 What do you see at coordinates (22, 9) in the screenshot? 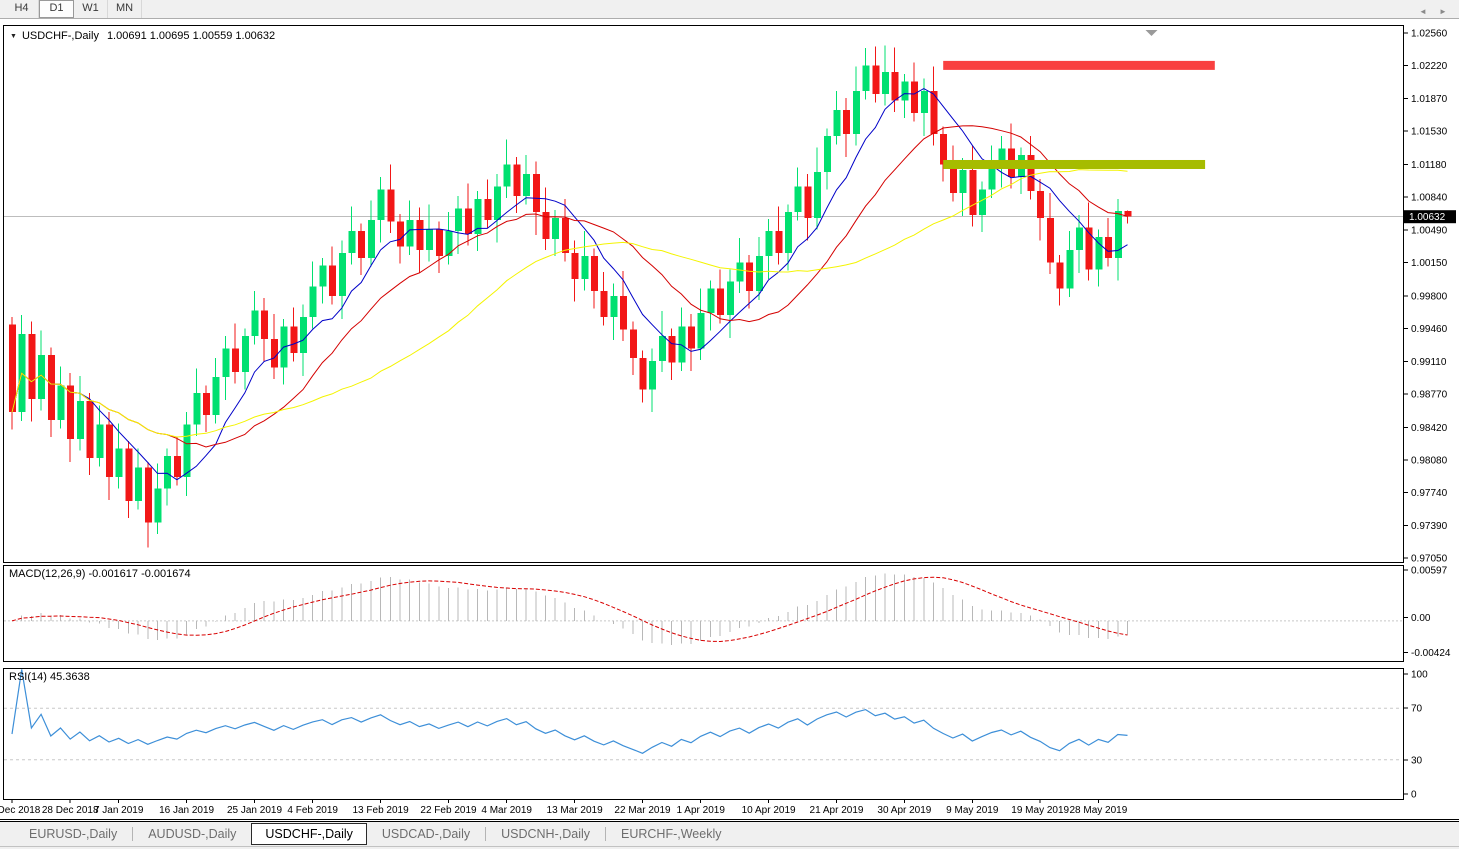
I see `timeframe-button-h4: H4` at bounding box center [22, 9].